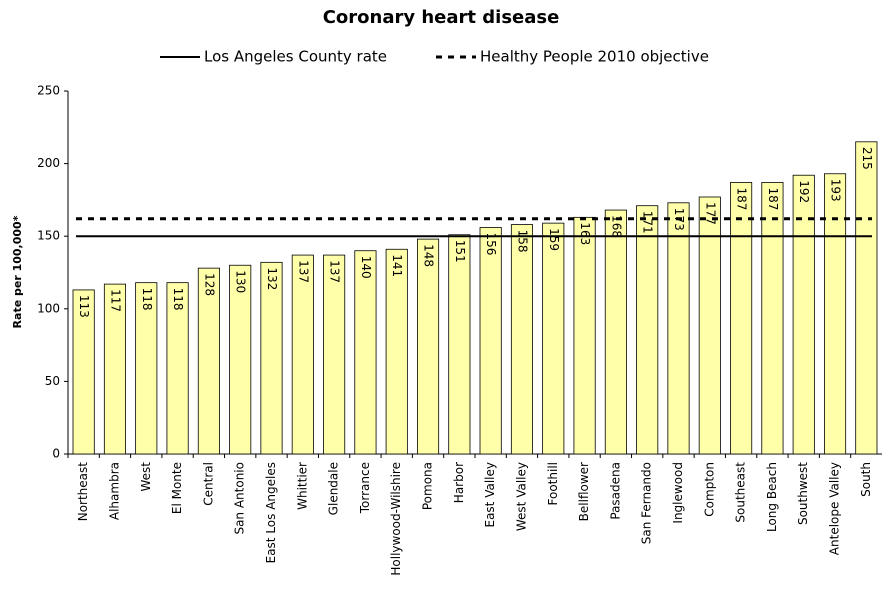 The height and width of the screenshot is (597, 883). Describe the element at coordinates (615, 491) in the screenshot. I see `x-tick-label: Pasadena` at that location.